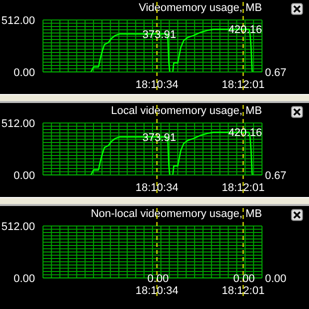 The width and height of the screenshot is (309, 309). What do you see at coordinates (200, 8) in the screenshot?
I see `chart-title: Videomemory usage, MB` at bounding box center [200, 8].